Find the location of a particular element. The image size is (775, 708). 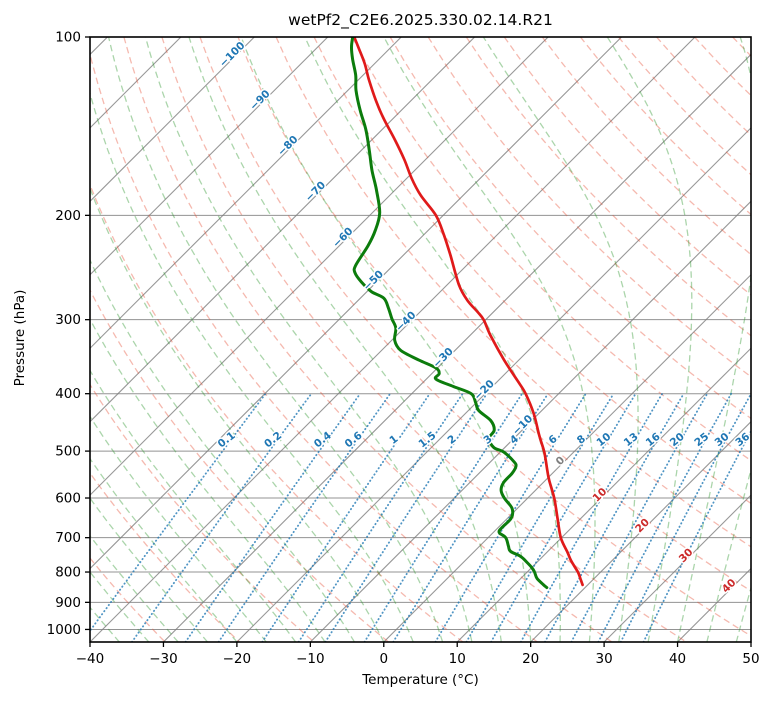

y-tick-label: 100 is located at coordinates (68, 38).